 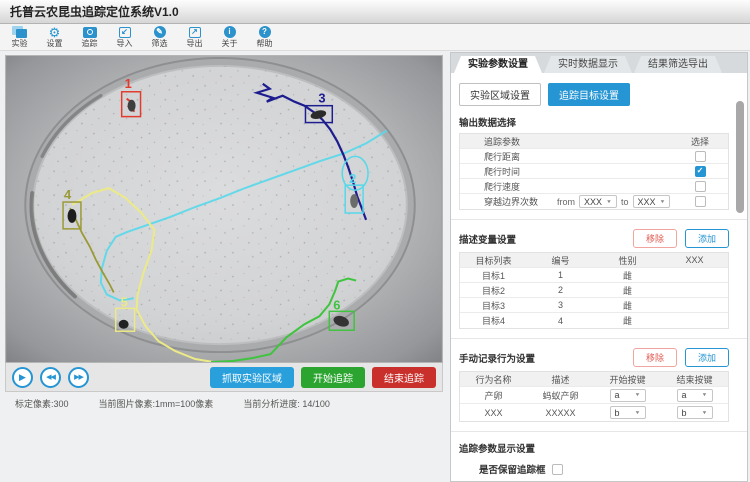 I want to click on export-icon: ↗, so click(x=194, y=32).